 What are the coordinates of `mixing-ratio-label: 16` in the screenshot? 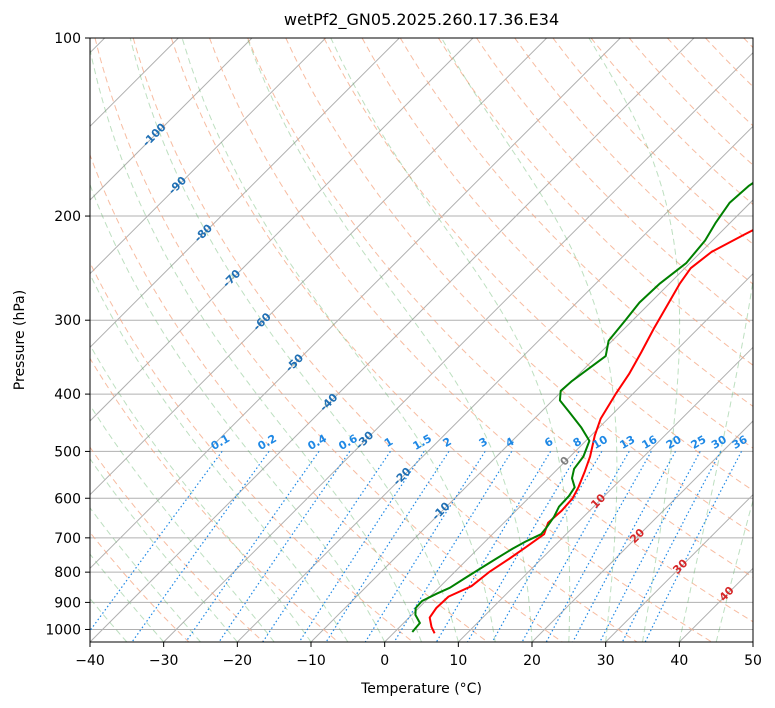 It's located at (650, 442).